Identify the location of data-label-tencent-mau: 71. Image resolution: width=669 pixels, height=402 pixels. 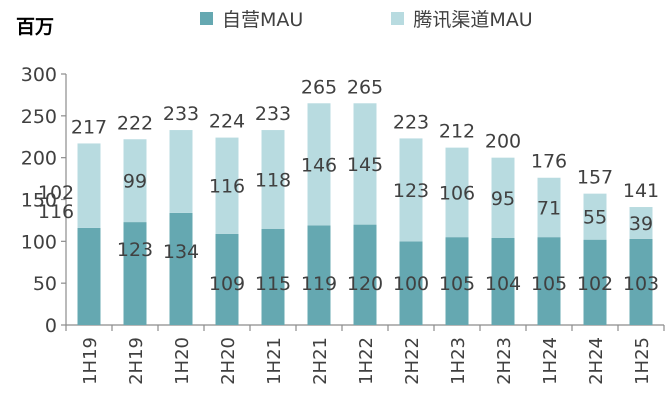
(549, 208).